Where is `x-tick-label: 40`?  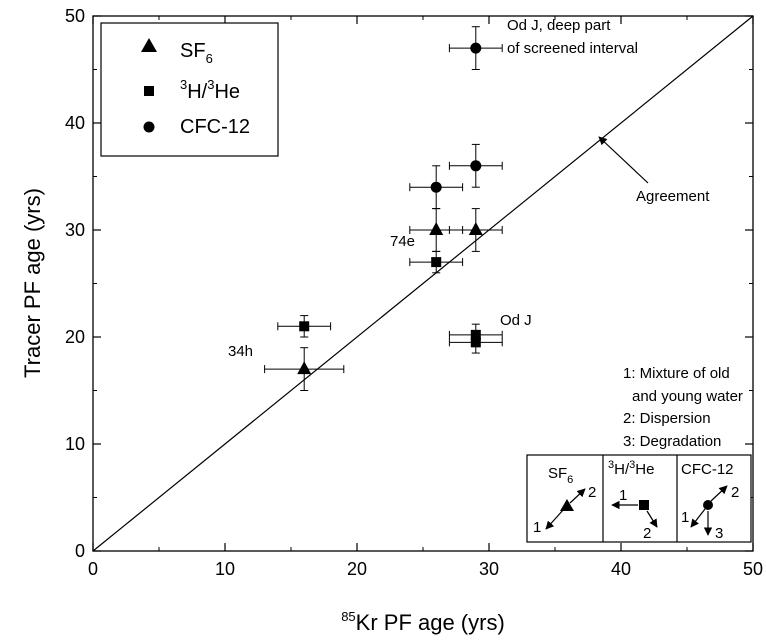 x-tick-label: 40 is located at coordinates (621, 569).